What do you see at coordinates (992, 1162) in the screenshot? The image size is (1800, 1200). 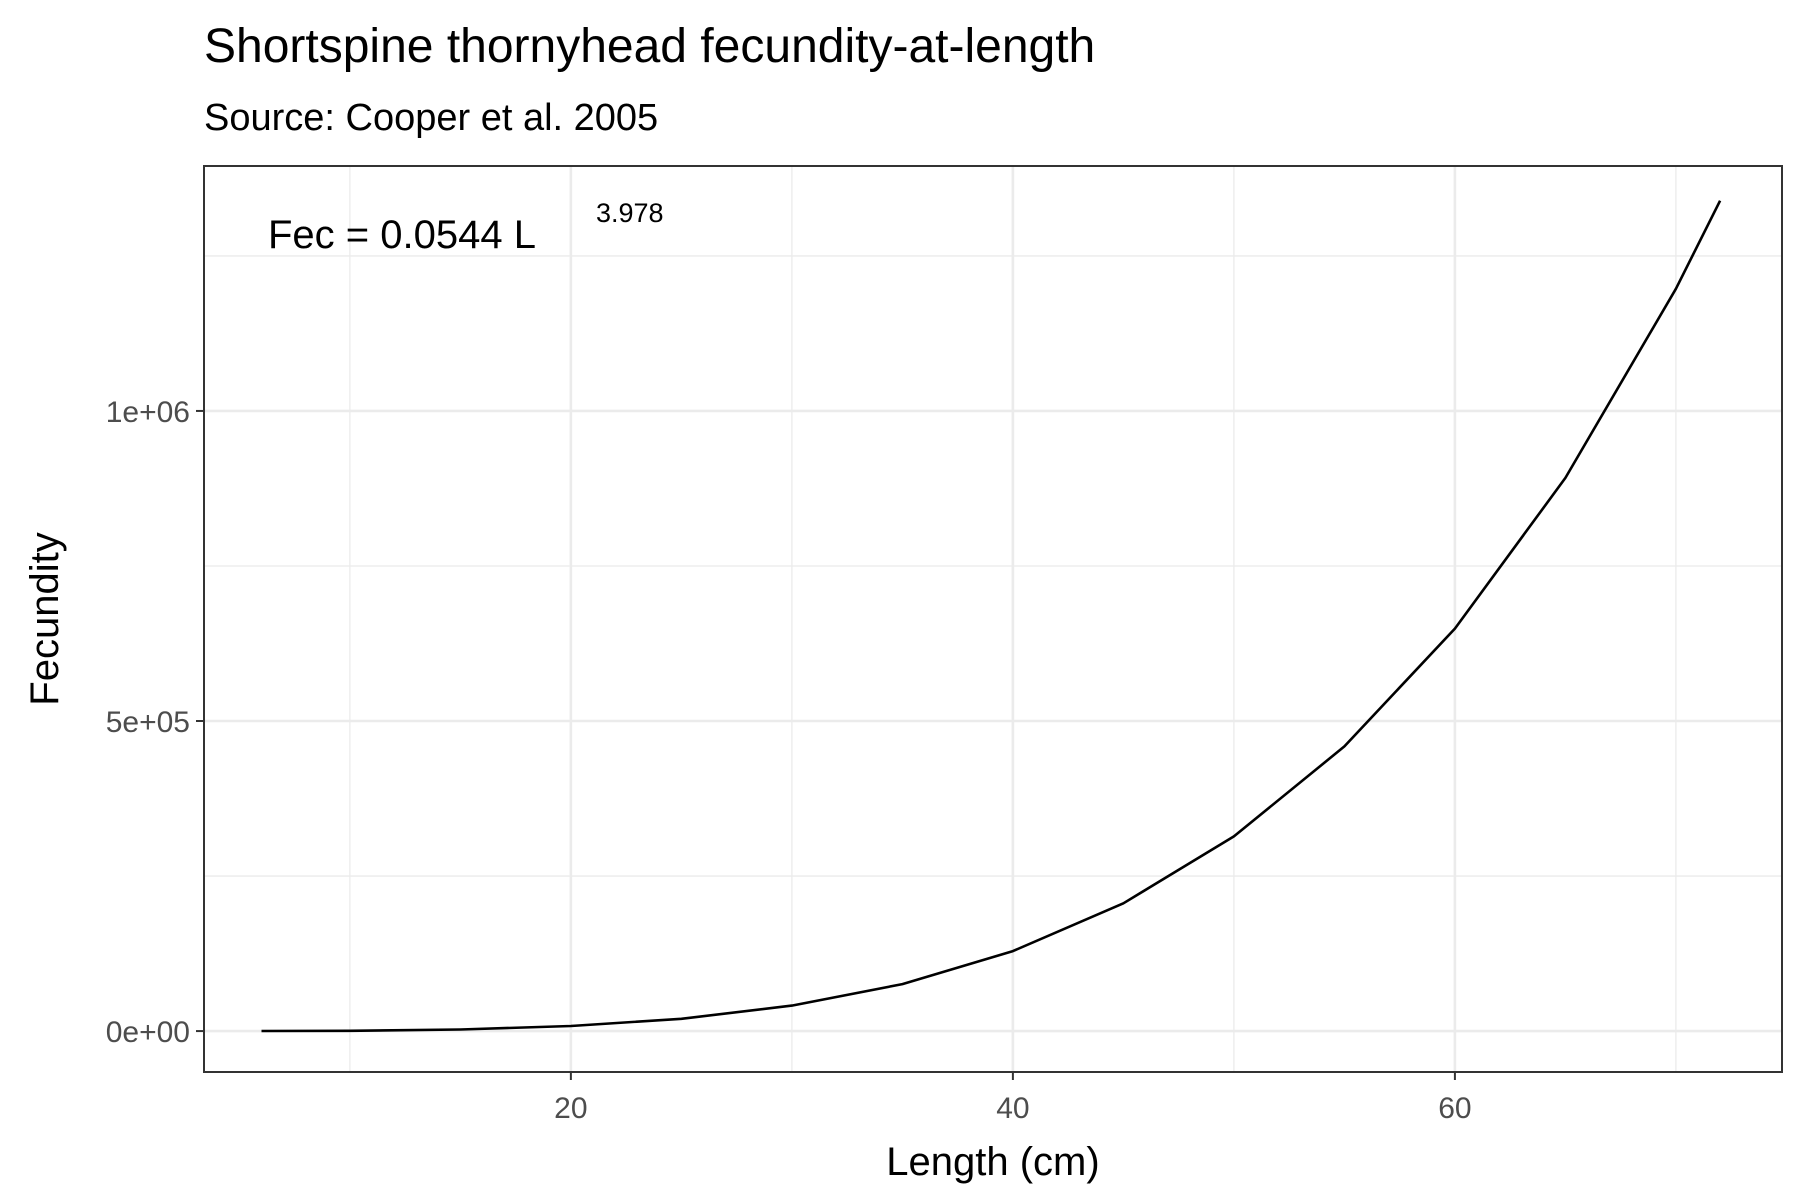 I see `x-axis-title: Length (cm)` at bounding box center [992, 1162].